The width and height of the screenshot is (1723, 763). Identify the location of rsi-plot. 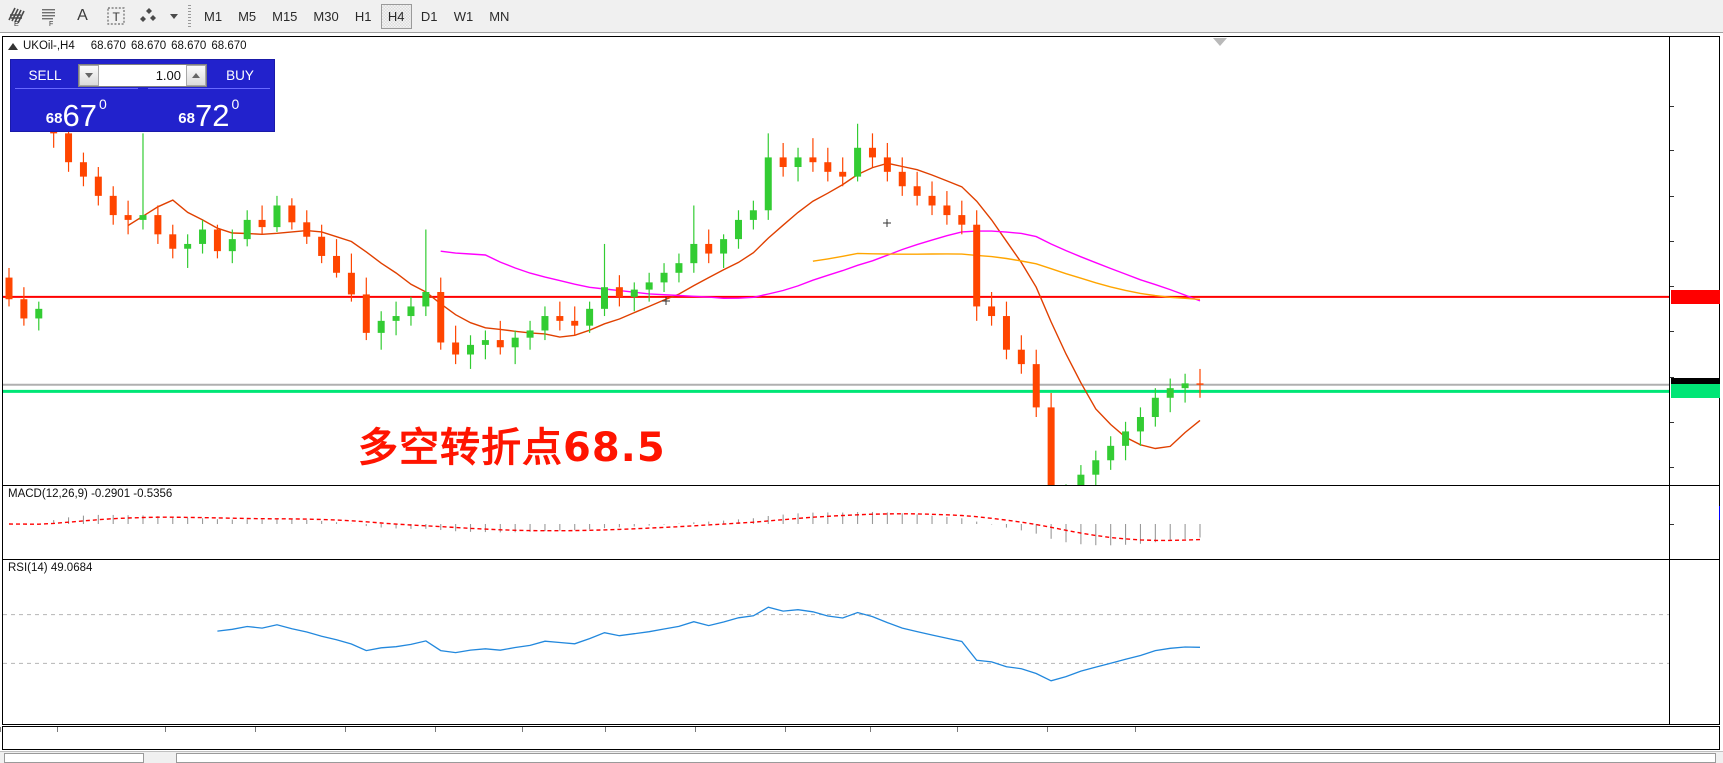
(836, 644).